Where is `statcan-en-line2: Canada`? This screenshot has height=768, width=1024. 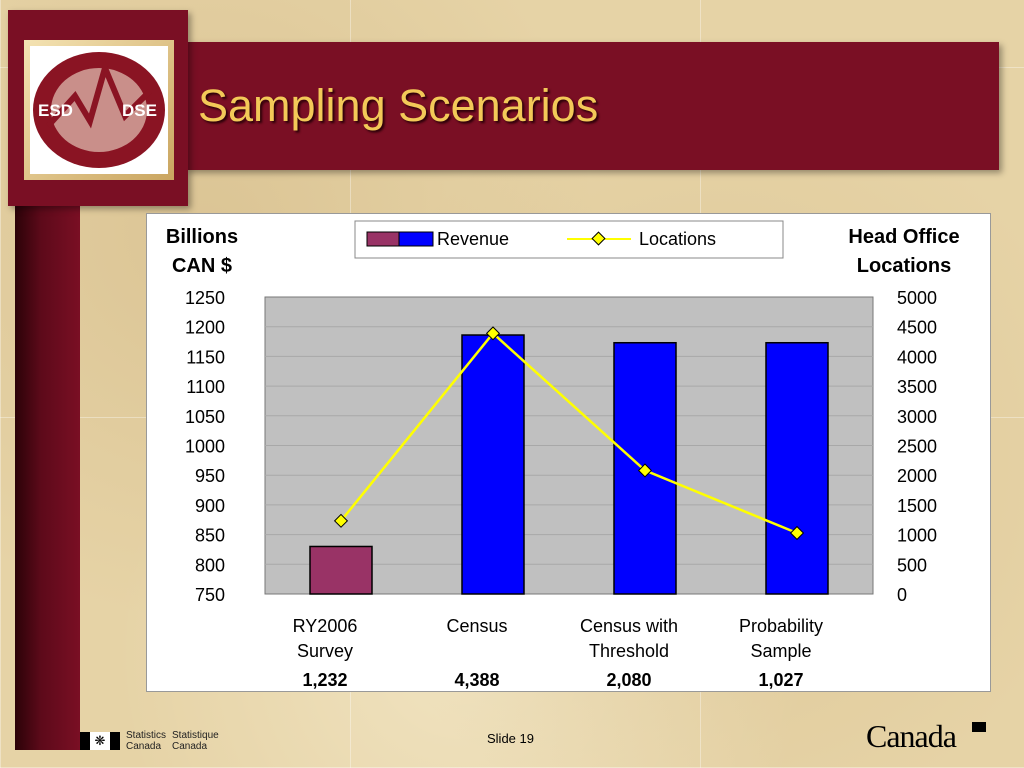
statcan-en-line2: Canada is located at coordinates (144, 746).